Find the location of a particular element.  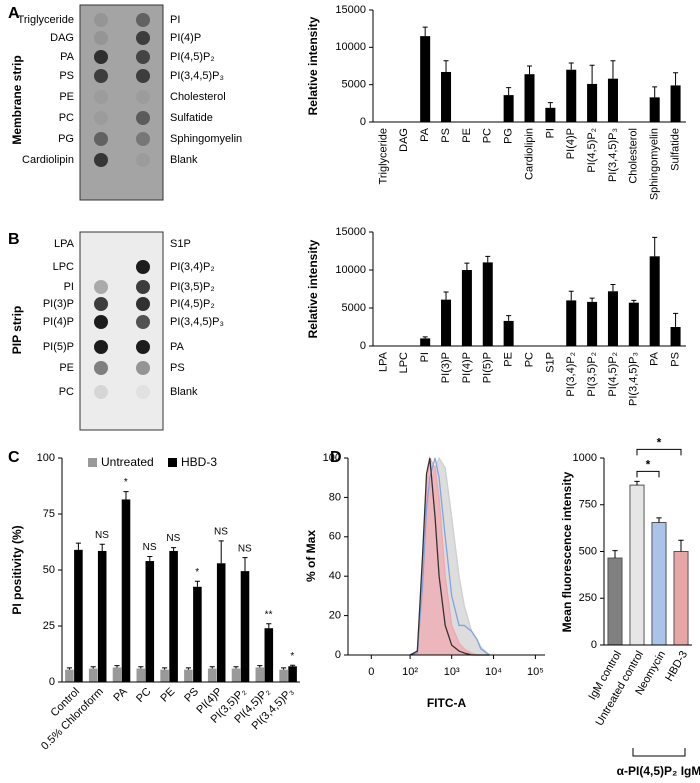

y-tick-label: 10000 is located at coordinates (350, 270).